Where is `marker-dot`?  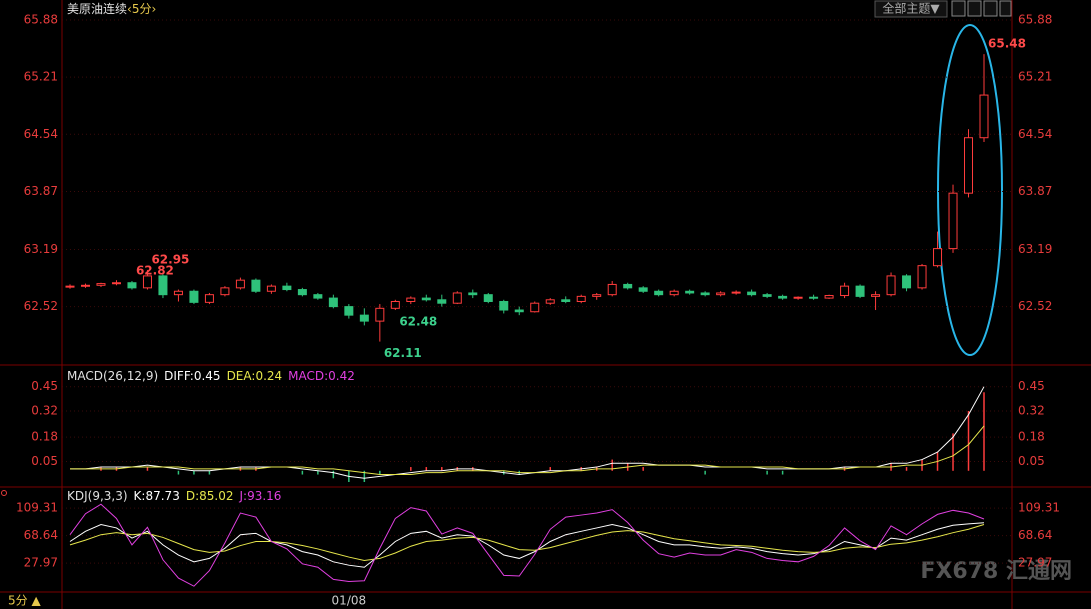
marker-dot is located at coordinates (4, 493).